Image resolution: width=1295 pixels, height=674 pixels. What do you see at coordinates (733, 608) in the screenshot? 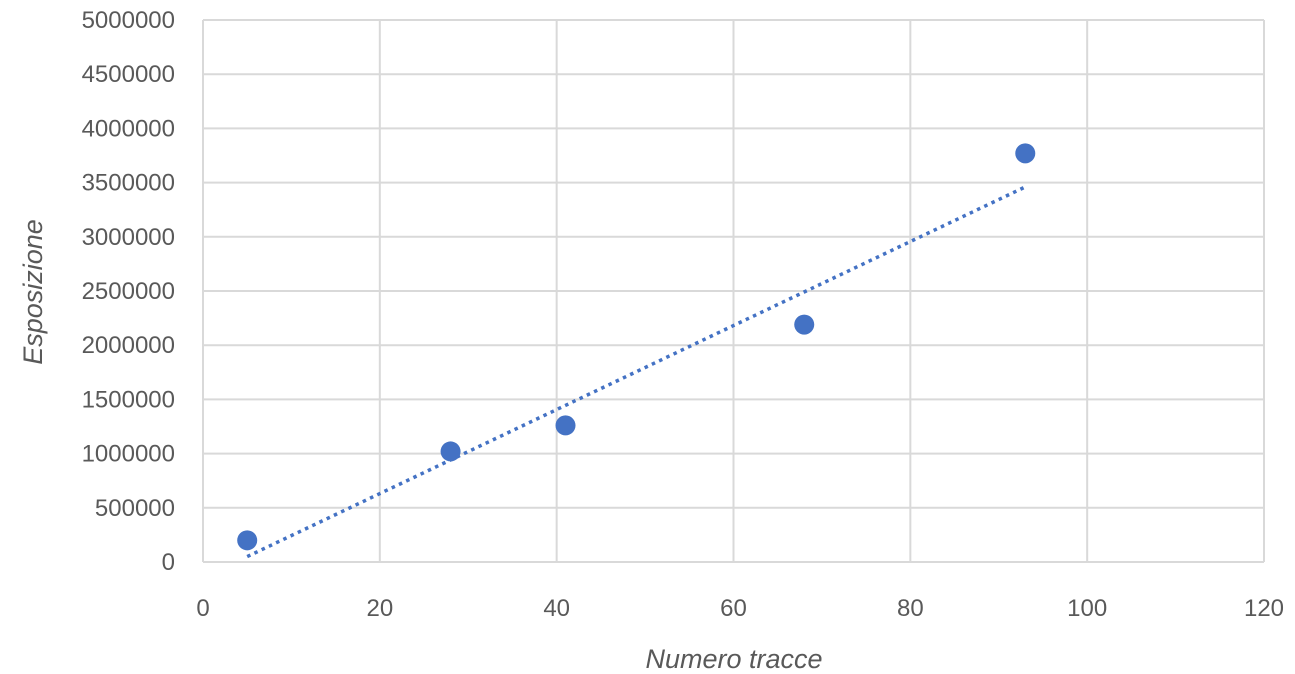
I see `x-tick-label: 60` at bounding box center [733, 608].